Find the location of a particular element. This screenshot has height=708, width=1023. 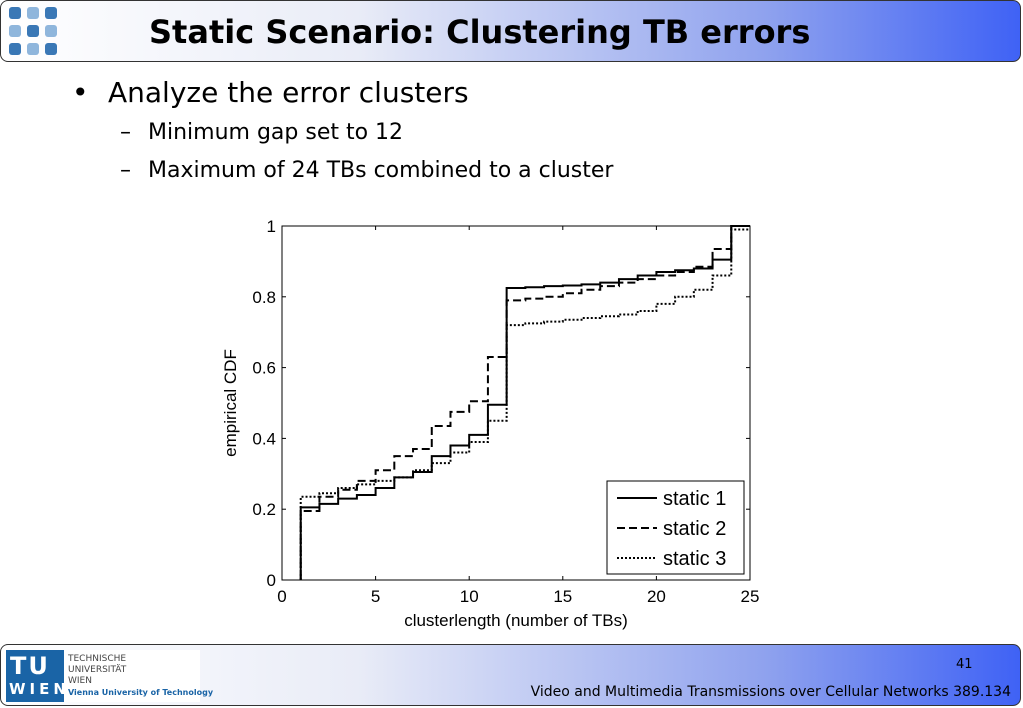

tu-logo-box: TU WIEN is located at coordinates (36, 676).